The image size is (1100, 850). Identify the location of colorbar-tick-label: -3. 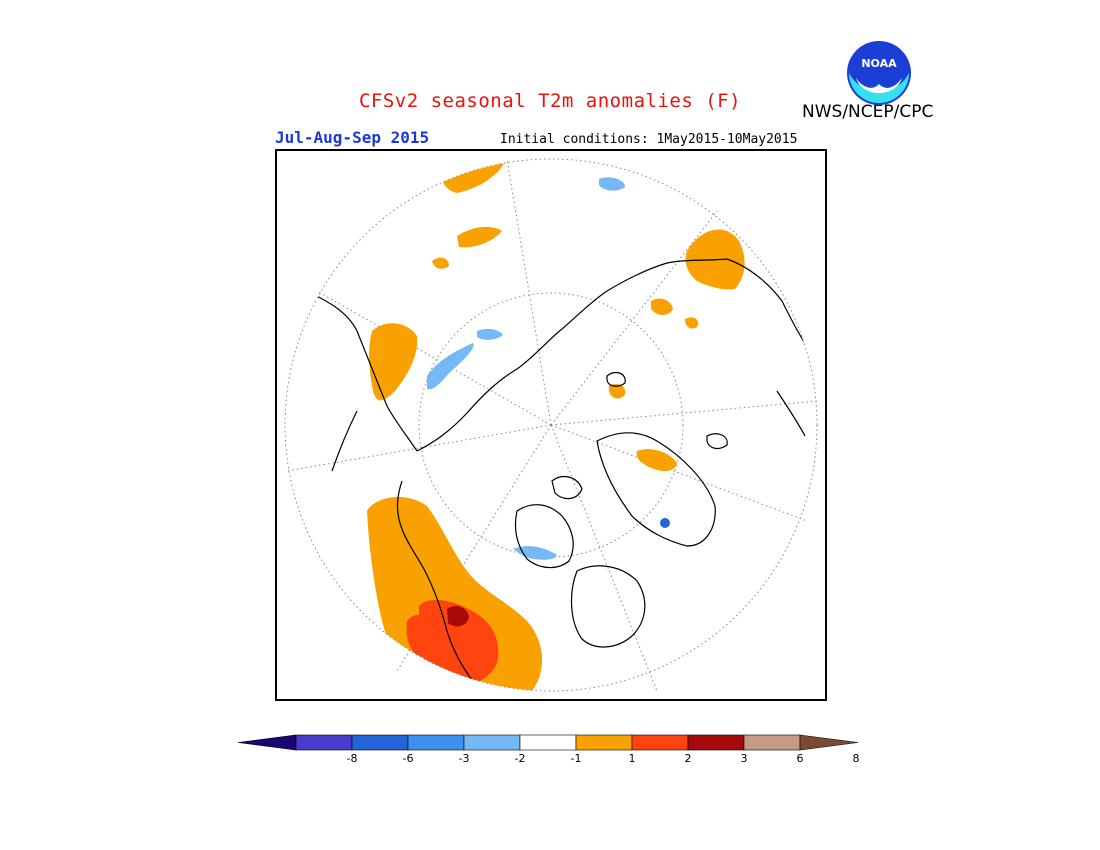
(464, 758).